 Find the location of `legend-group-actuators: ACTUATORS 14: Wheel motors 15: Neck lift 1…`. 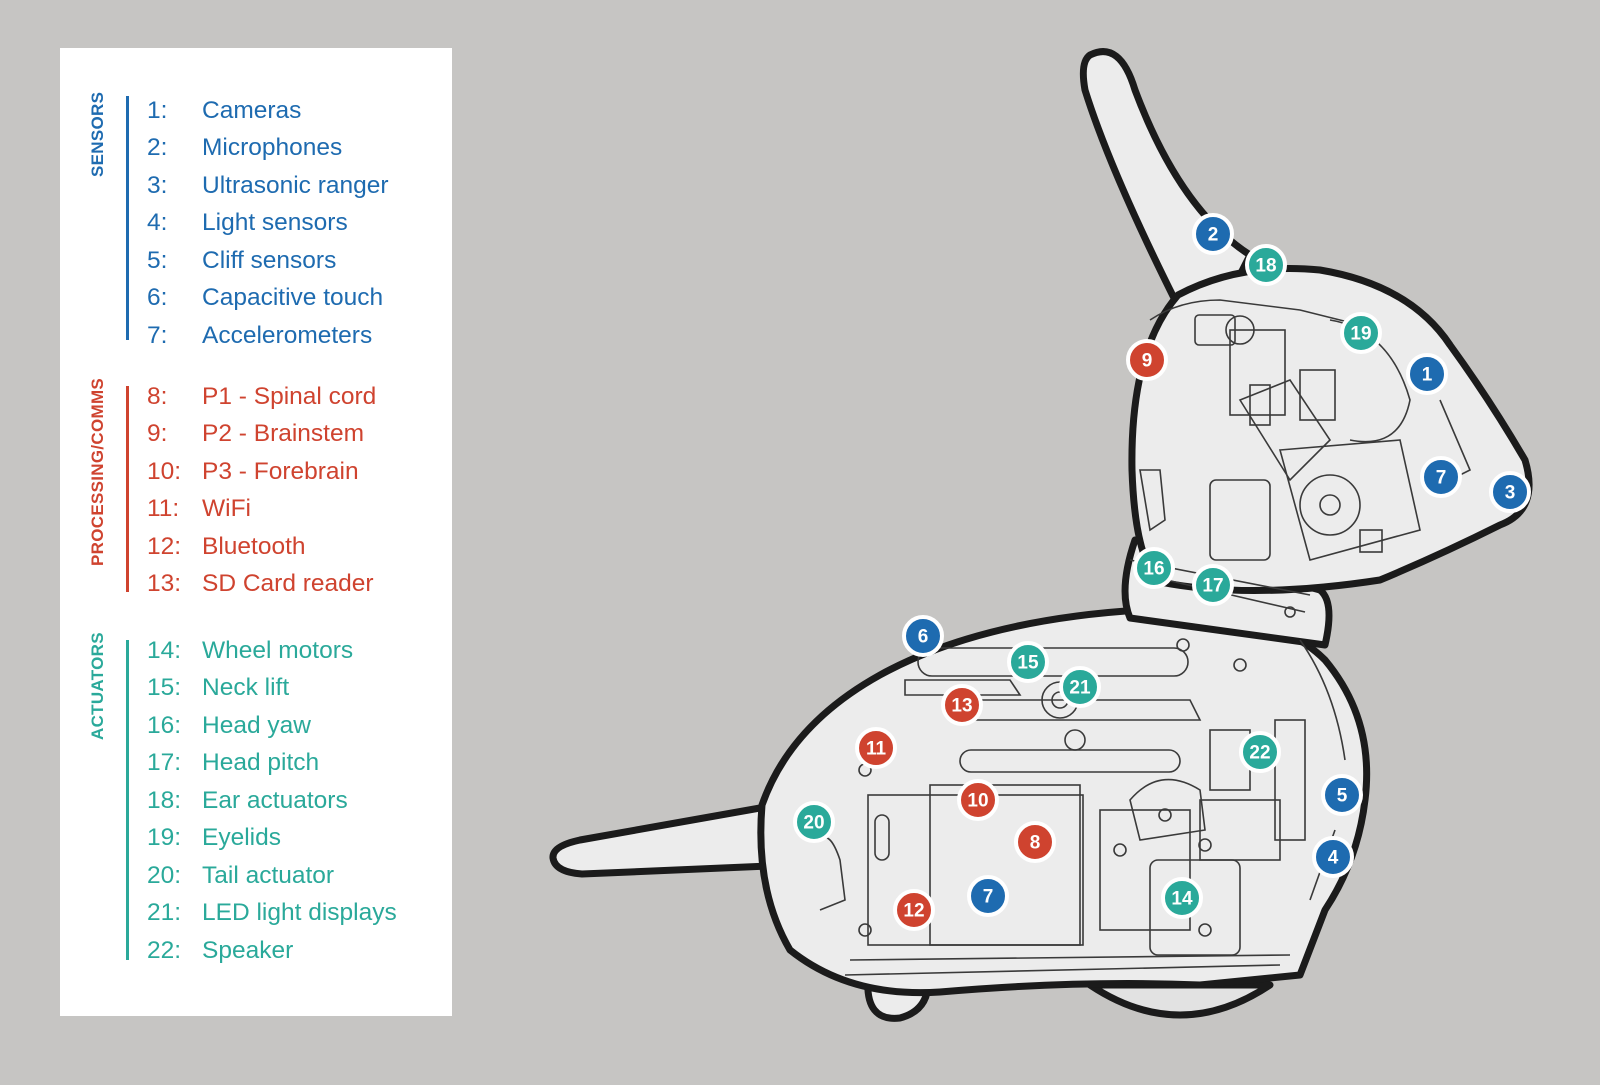

legend-group-actuators: ACTUATORS 14: Wheel motors 15: Neck lift 1… is located at coordinates (256, 798).